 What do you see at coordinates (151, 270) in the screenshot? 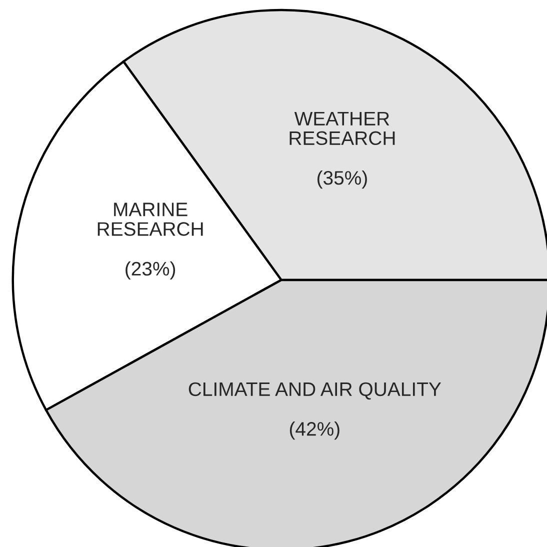
I see `data-label: (23%)` at bounding box center [151, 270].